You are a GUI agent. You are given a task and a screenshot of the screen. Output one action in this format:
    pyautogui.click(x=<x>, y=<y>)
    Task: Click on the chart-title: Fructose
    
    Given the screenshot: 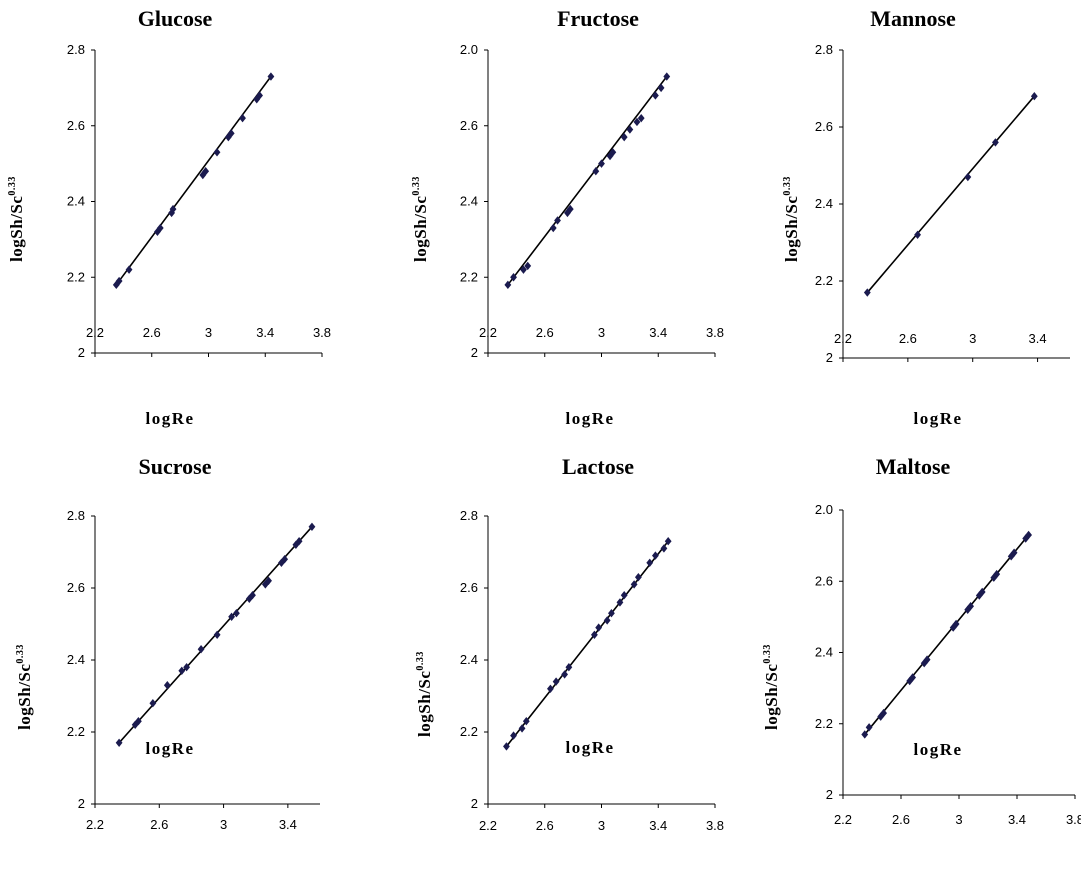 What is the action you would take?
    pyautogui.click(x=598, y=18)
    